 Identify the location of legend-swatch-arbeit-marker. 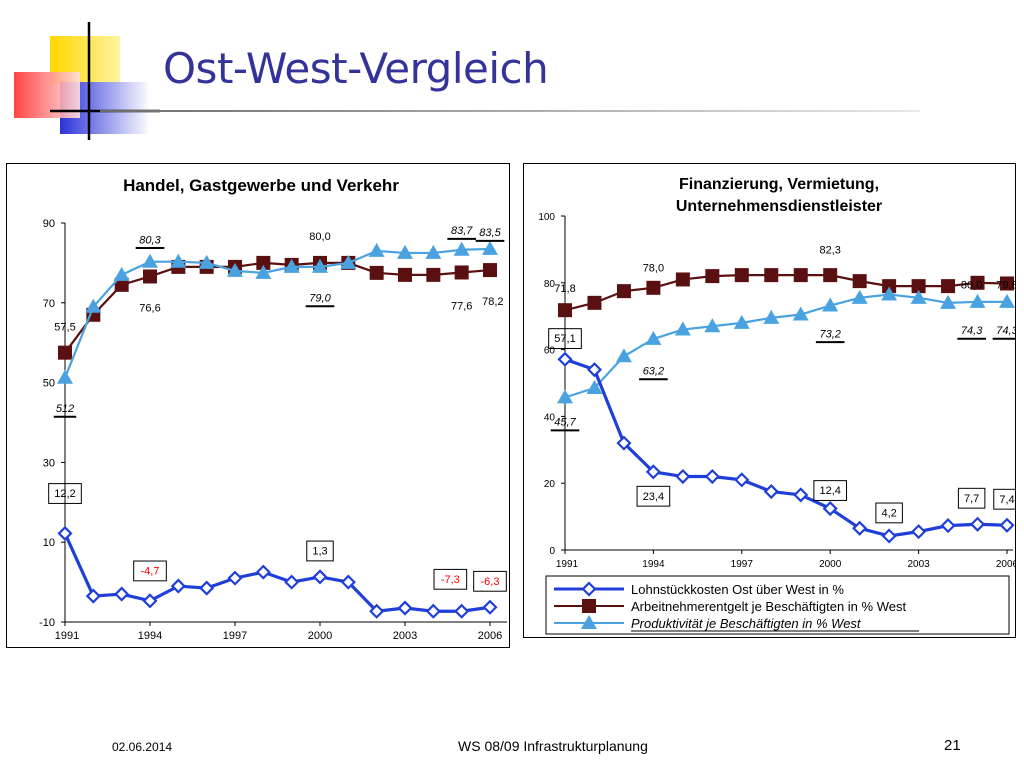
(589, 606).